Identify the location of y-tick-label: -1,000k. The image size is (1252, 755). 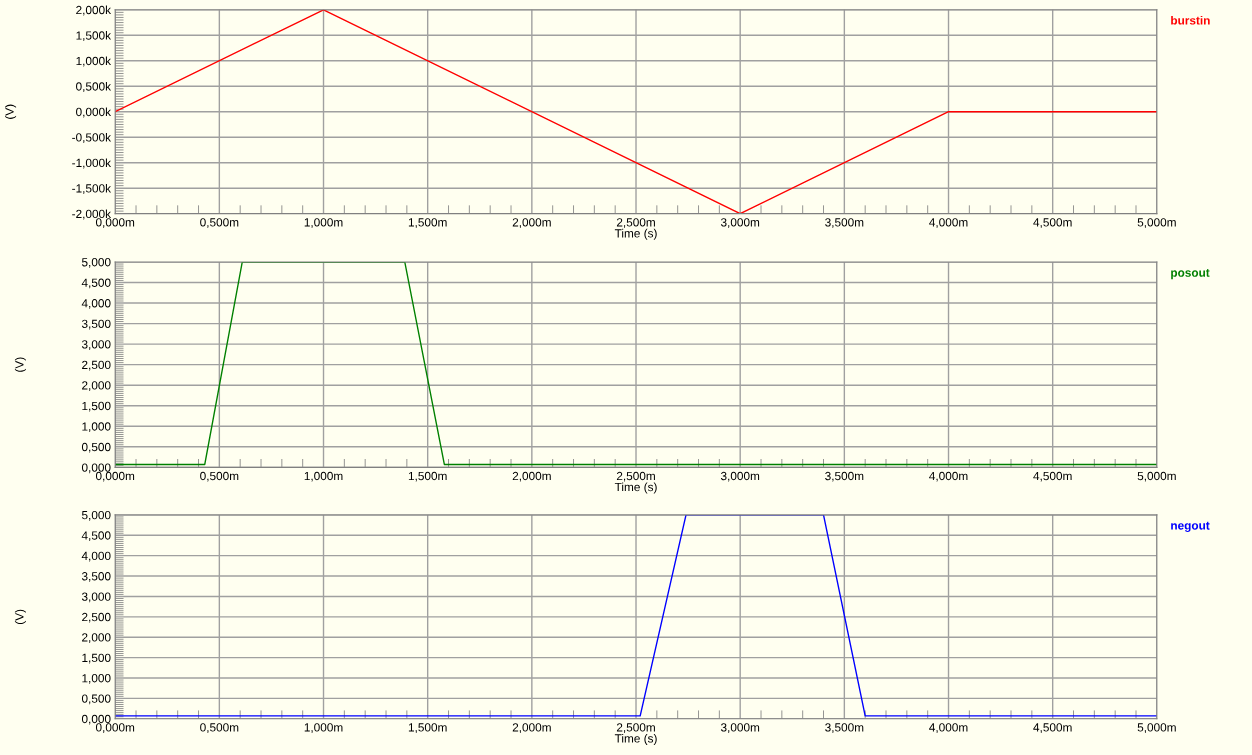
(92, 163).